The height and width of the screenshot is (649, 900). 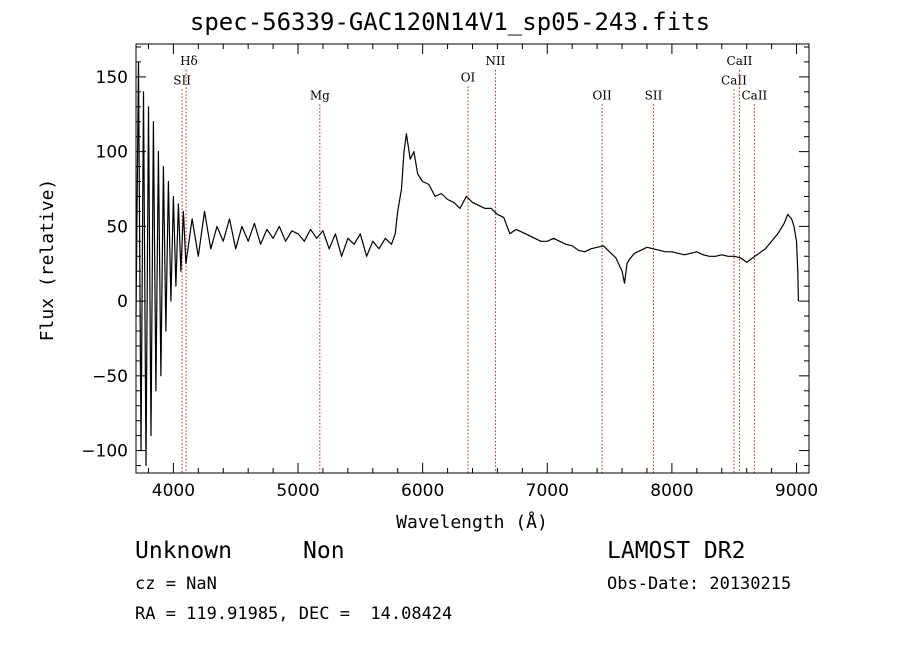 What do you see at coordinates (472, 522) in the screenshot?
I see `x-axis-label: Wavelength (Å)` at bounding box center [472, 522].